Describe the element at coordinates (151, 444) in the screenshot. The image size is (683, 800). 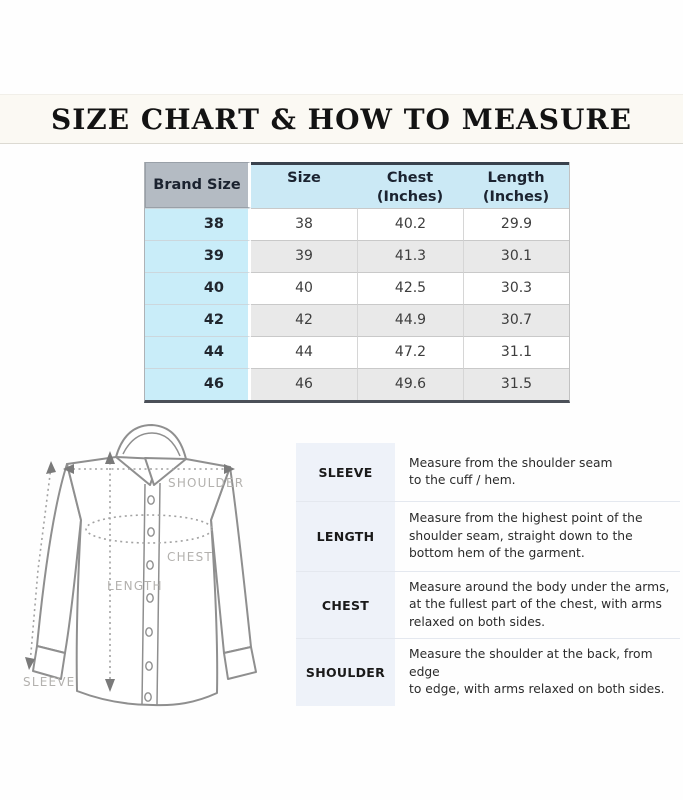
I see `neckline` at that location.